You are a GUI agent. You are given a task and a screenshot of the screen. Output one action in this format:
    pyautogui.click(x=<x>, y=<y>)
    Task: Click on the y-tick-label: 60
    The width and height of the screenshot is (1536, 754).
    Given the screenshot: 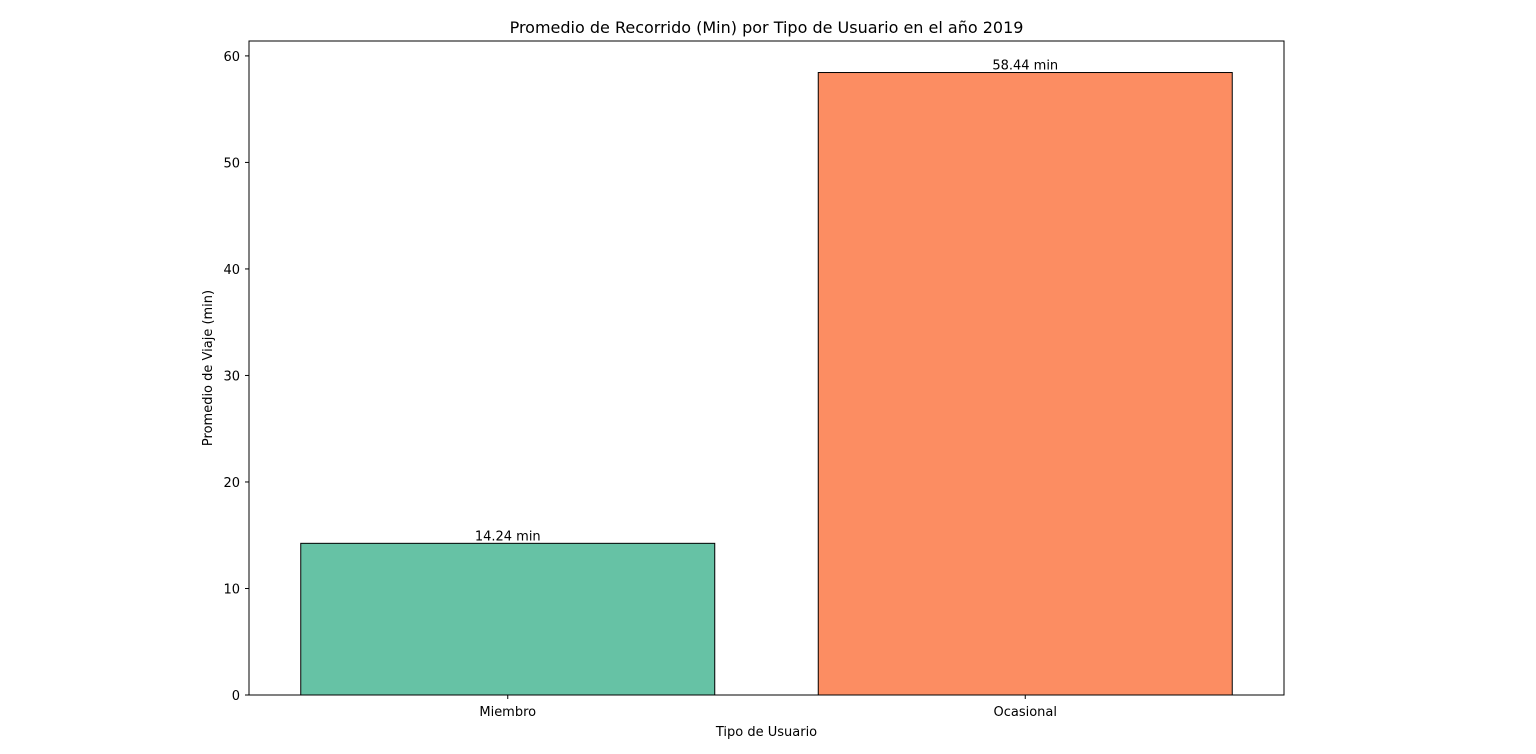 What is the action you would take?
    pyautogui.click(x=231, y=57)
    